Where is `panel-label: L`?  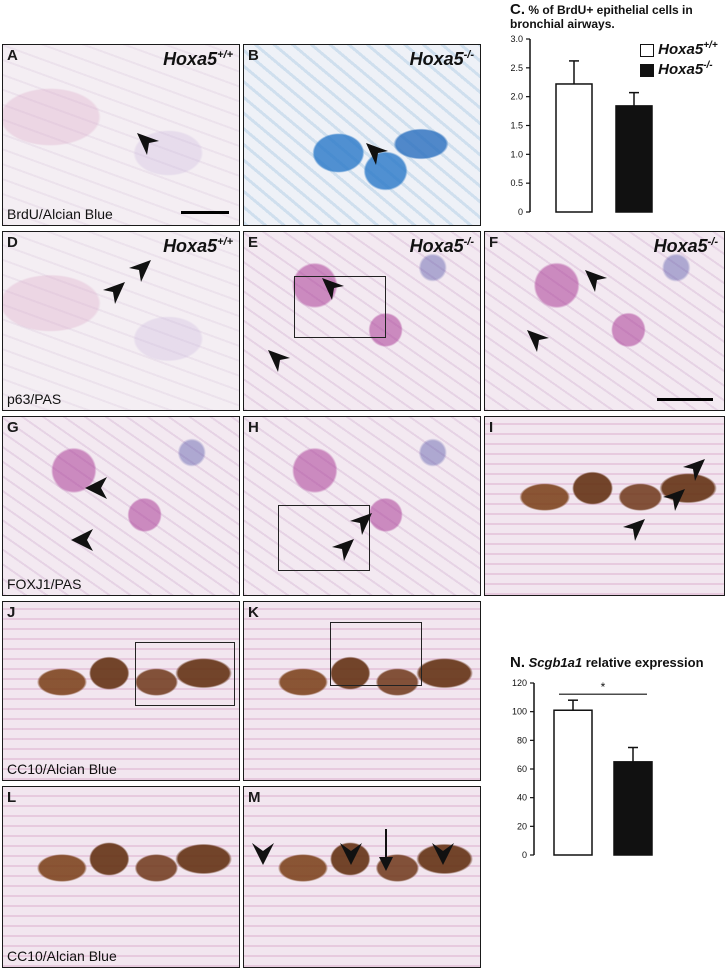 panel-label: L is located at coordinates (12, 797).